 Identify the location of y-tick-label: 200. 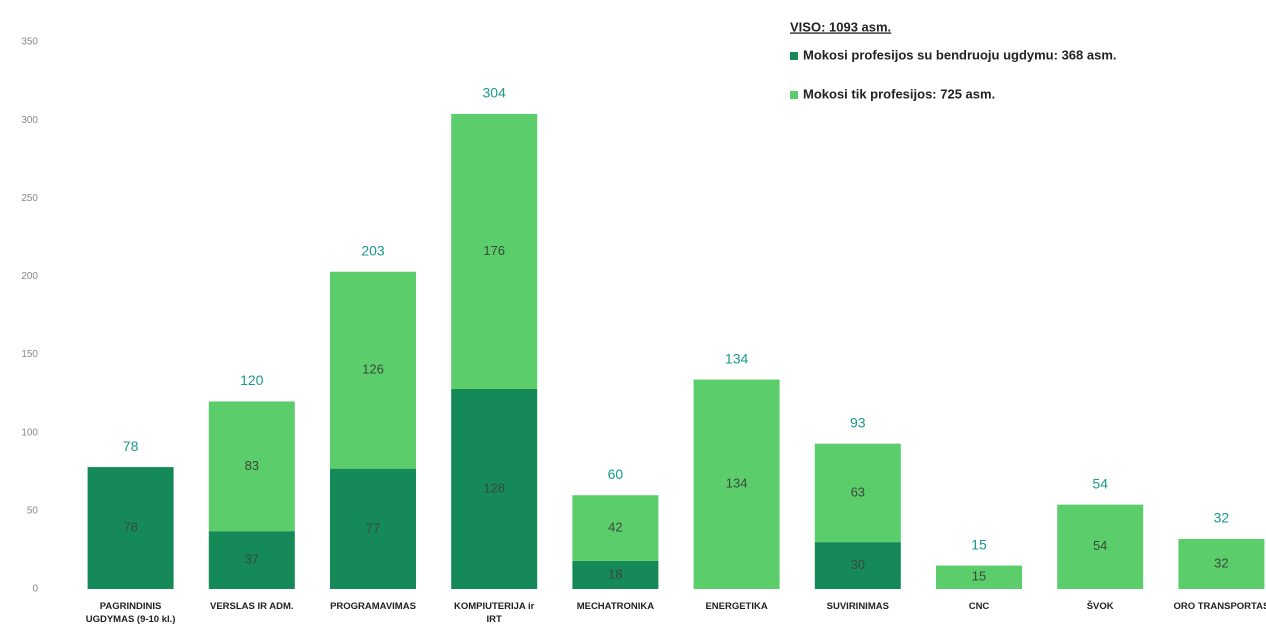
(29, 276).